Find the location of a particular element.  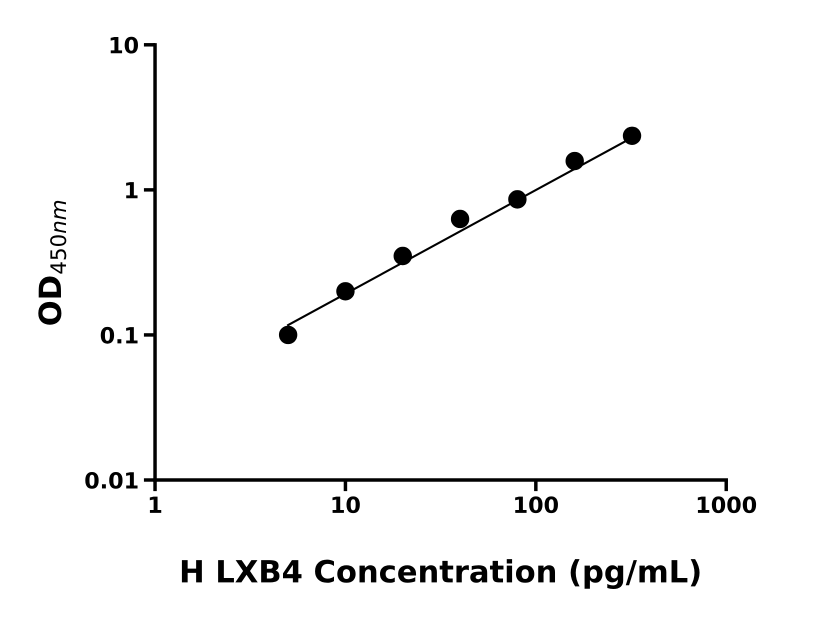

x-tick-label: 10 is located at coordinates (346, 505).